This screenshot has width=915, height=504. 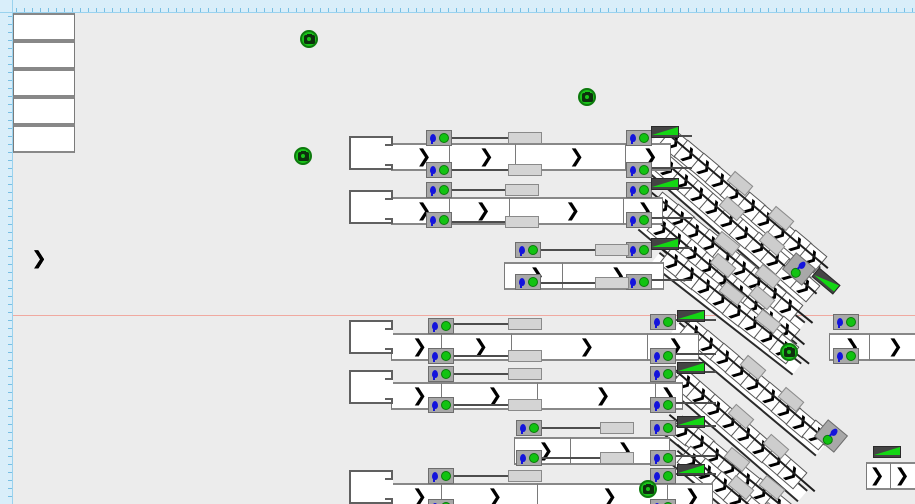 I want to click on buffer-stop-neck, so click(x=389, y=489).